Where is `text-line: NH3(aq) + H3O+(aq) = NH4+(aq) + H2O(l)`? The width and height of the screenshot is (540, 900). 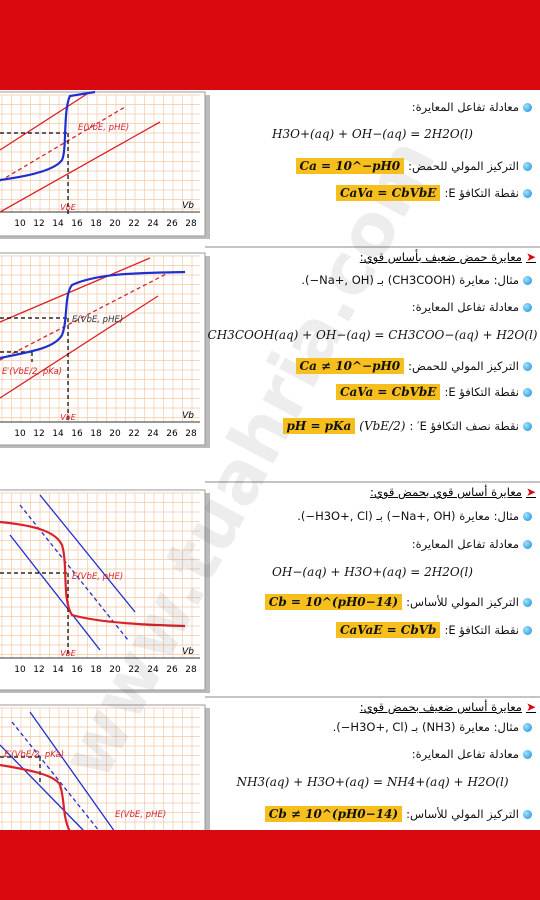 text-line: NH3(aq) + H3O+(aq) = NH4+(aq) + H2O(l) is located at coordinates (372, 782).